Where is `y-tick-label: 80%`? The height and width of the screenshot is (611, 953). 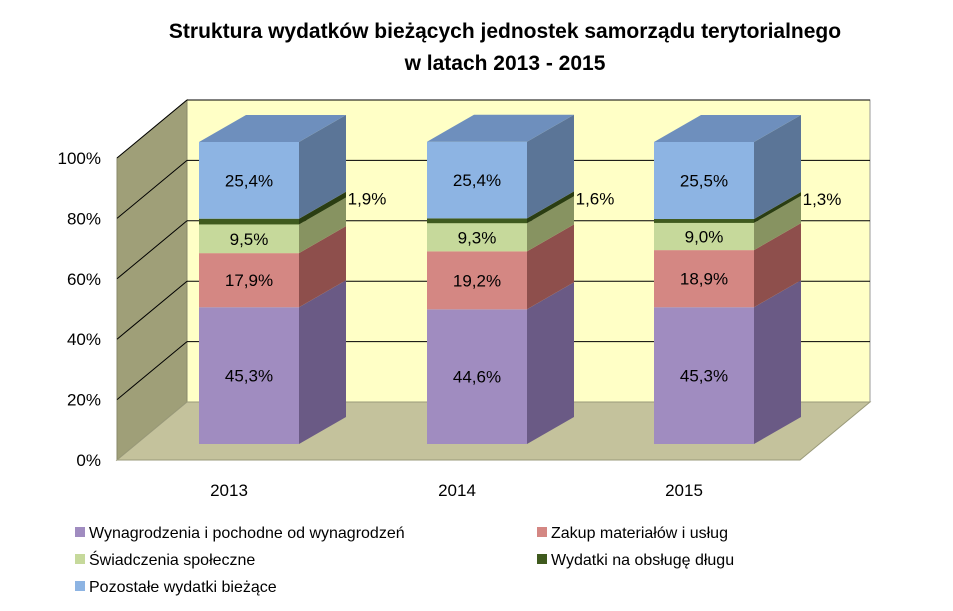
y-tick-label: 80% is located at coordinates (84, 218).